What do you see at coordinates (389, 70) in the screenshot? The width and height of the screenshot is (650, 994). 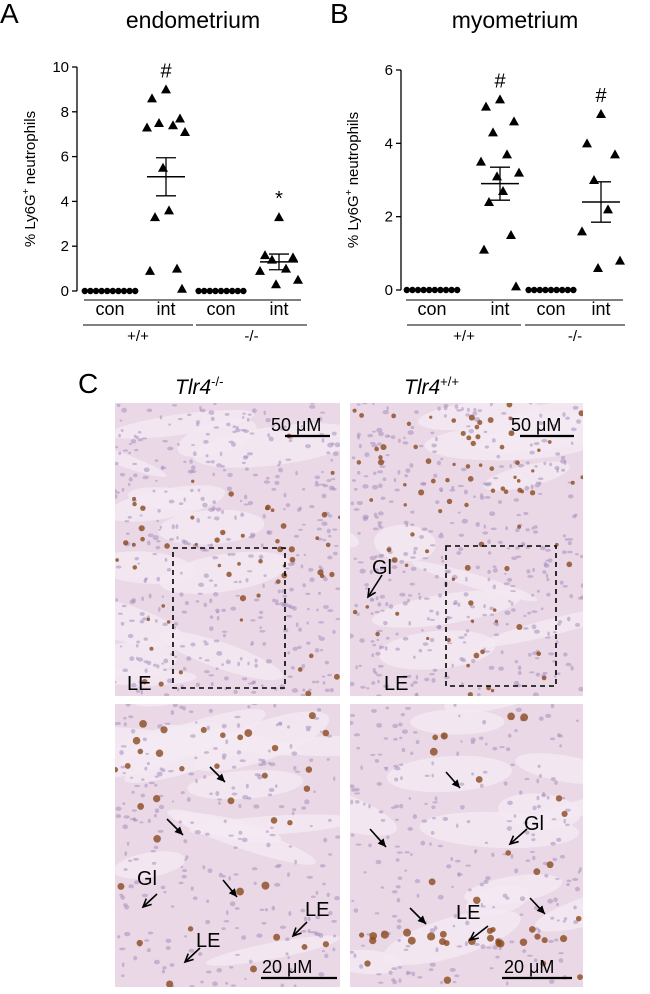 I see `y-tick-label: 6` at bounding box center [389, 70].